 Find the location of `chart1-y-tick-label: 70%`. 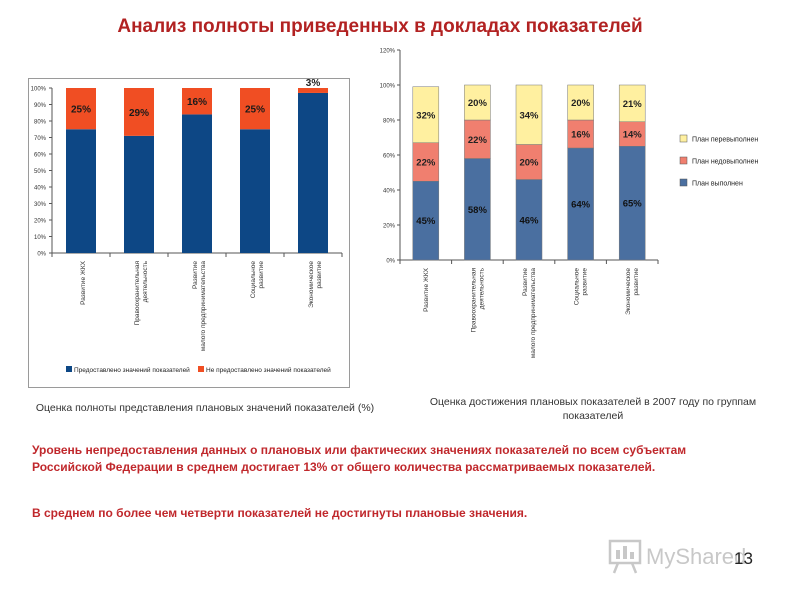

chart1-y-tick-label: 70% is located at coordinates (40, 139).